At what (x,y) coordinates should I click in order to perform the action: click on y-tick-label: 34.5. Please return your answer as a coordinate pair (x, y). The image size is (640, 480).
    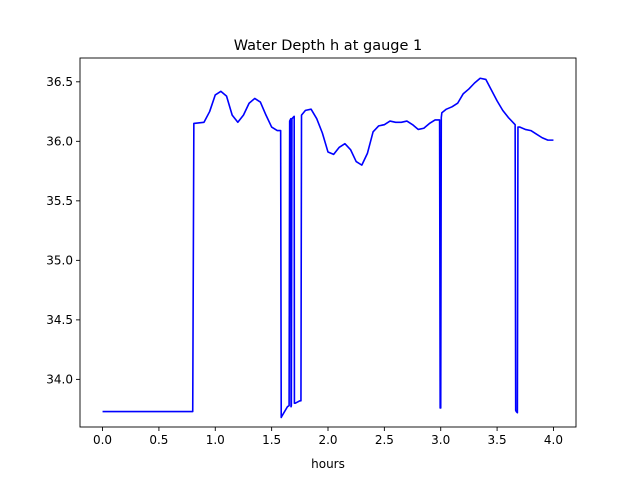
    Looking at the image, I should click on (59, 320).